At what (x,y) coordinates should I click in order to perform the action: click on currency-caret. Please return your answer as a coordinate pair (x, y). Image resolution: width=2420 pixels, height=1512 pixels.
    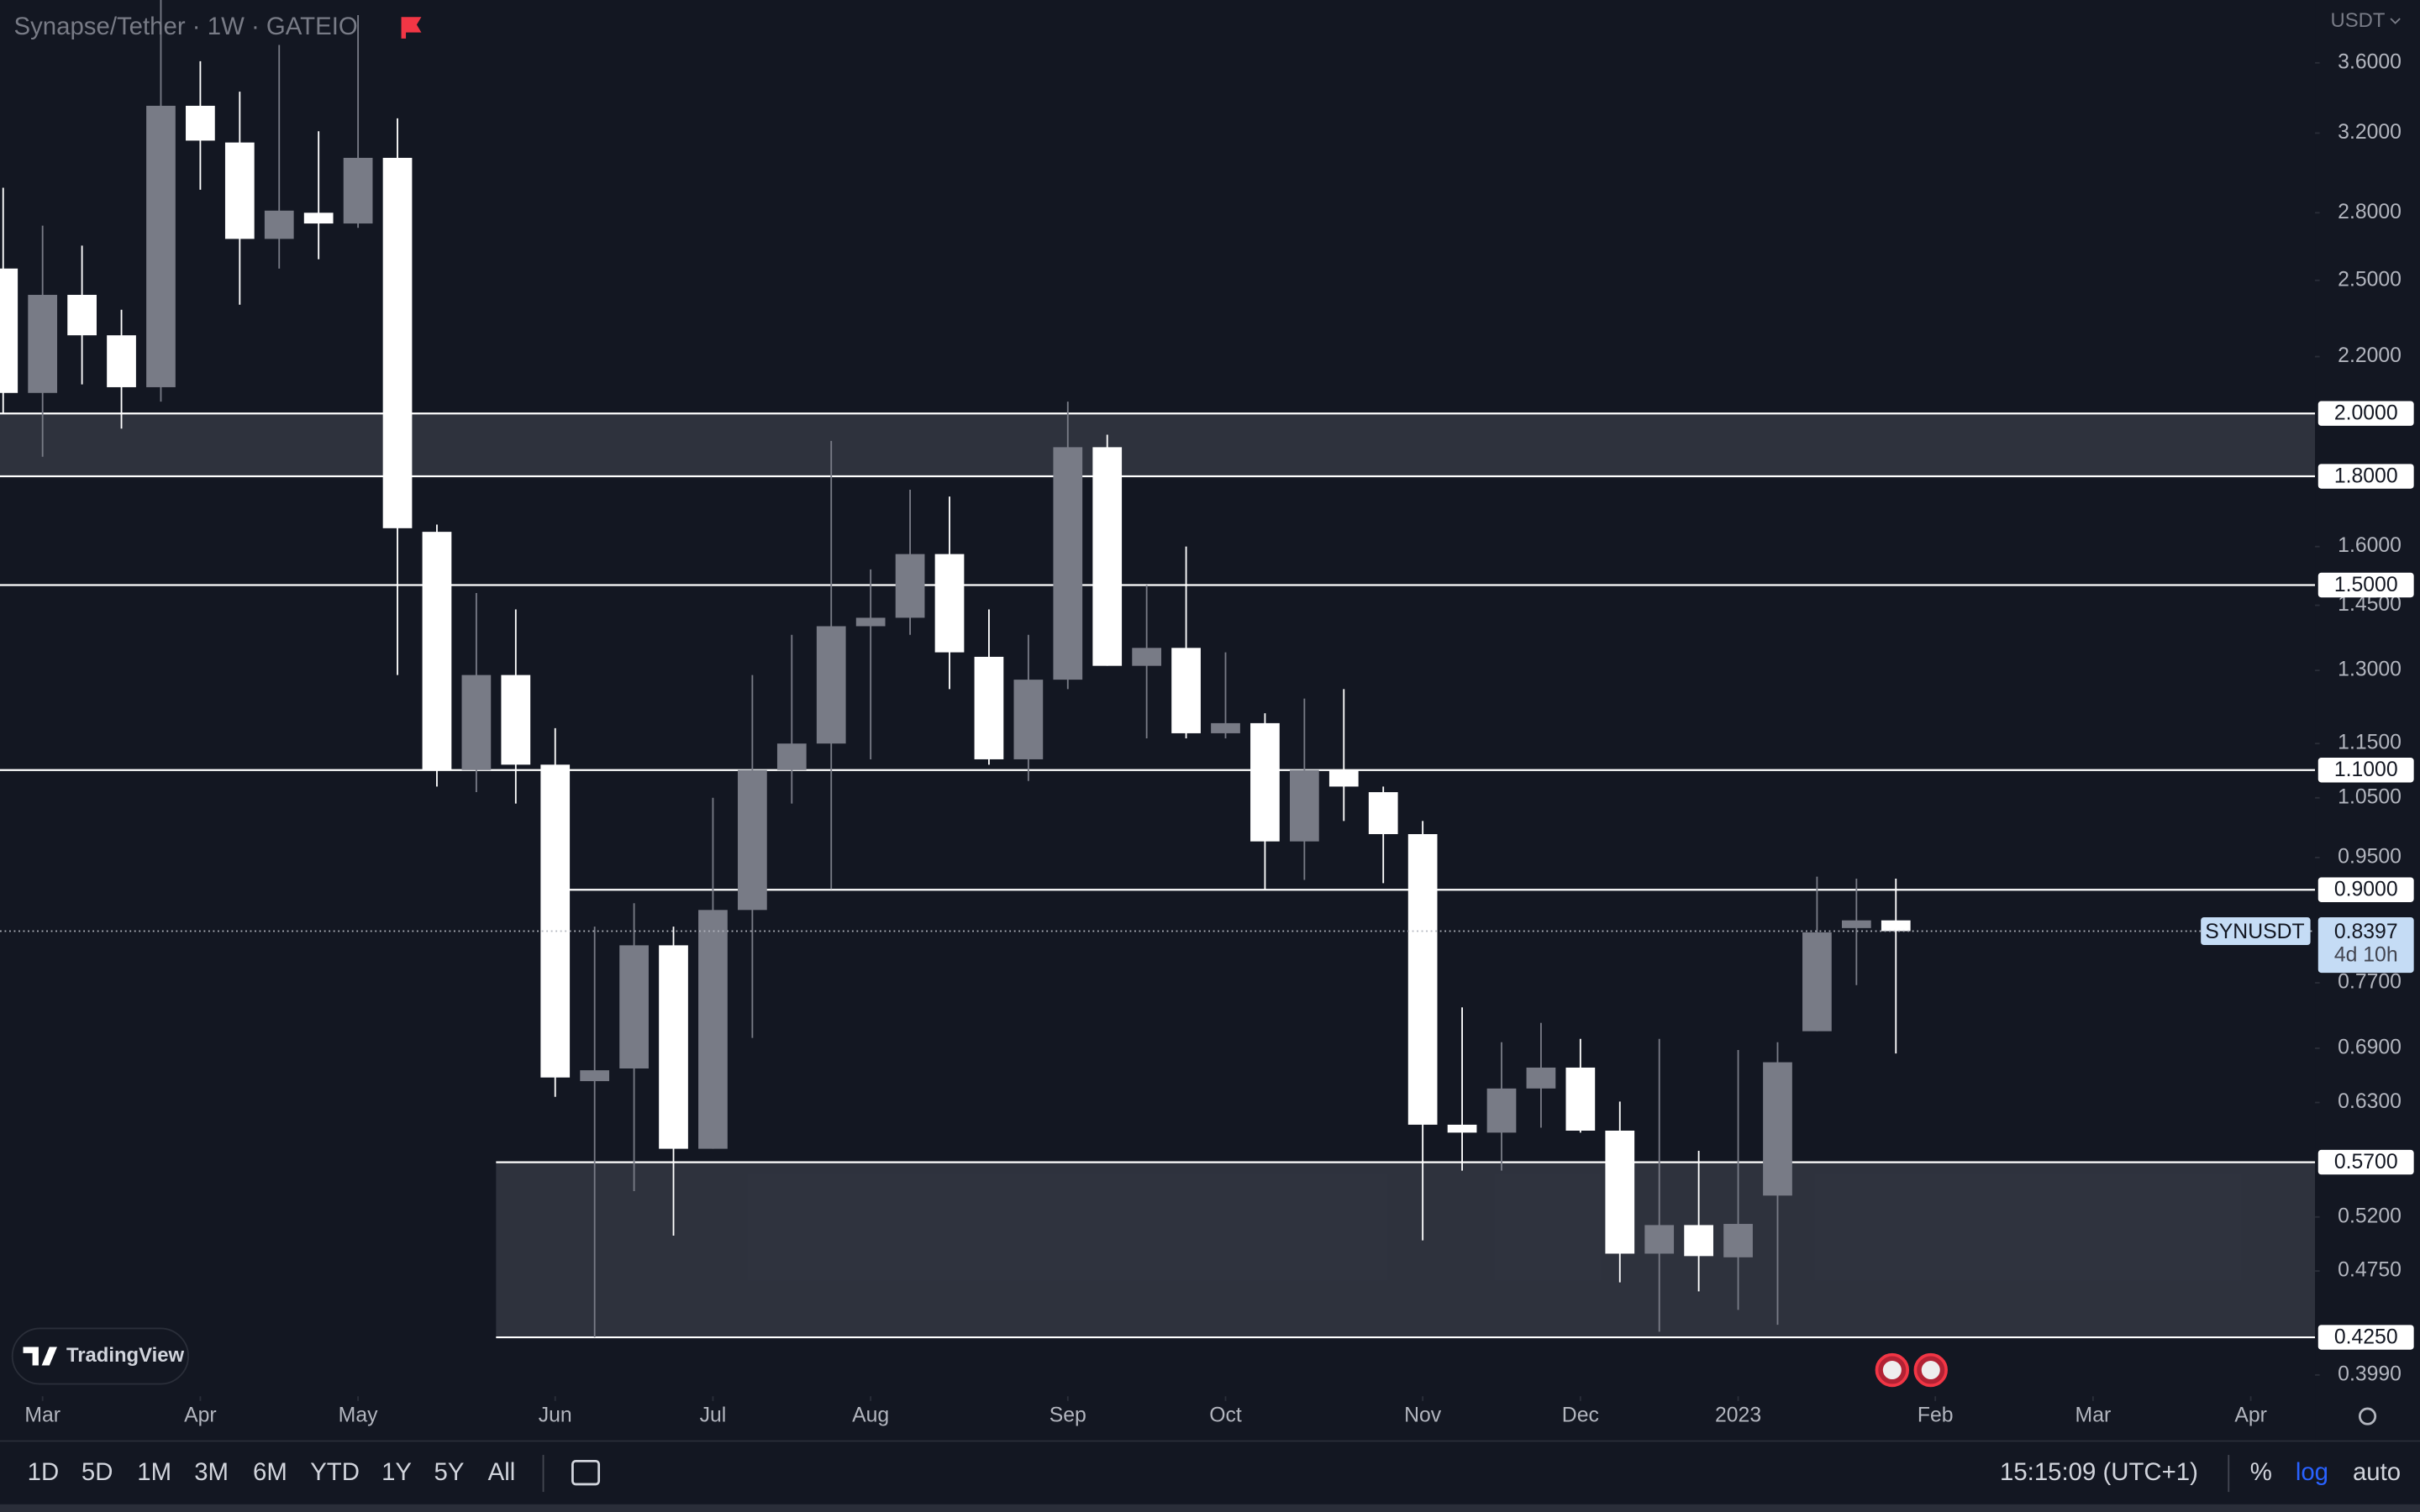
    Looking at the image, I should click on (2395, 21).